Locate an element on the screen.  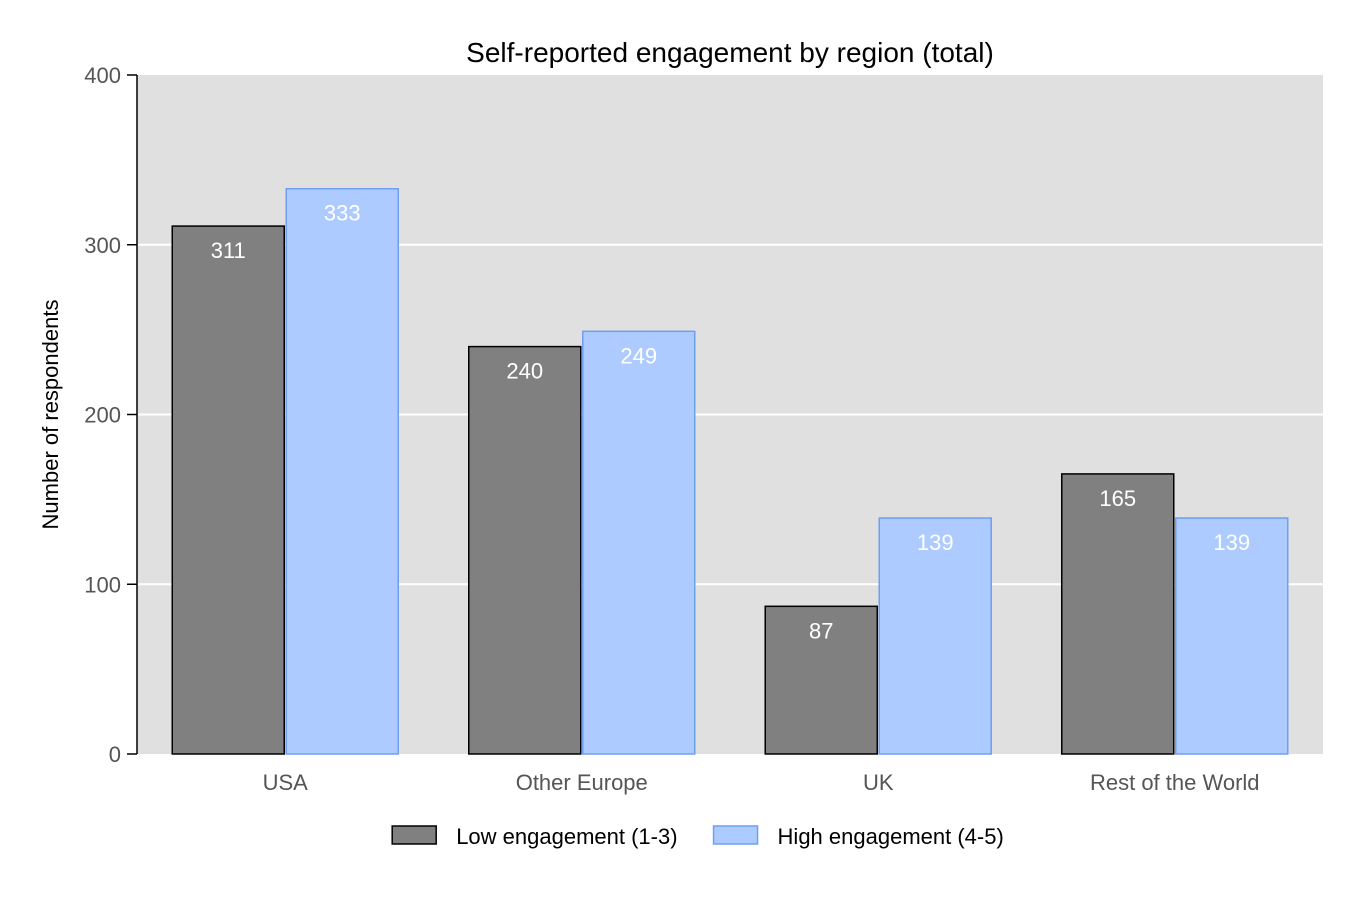
bar-data-label: 87 is located at coordinates (821, 630).